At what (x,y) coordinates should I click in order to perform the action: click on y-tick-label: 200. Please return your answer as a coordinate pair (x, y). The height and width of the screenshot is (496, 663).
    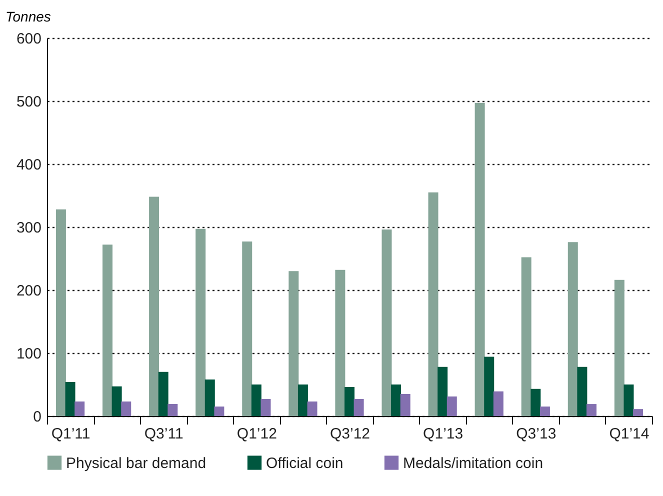
    Looking at the image, I should click on (29, 291).